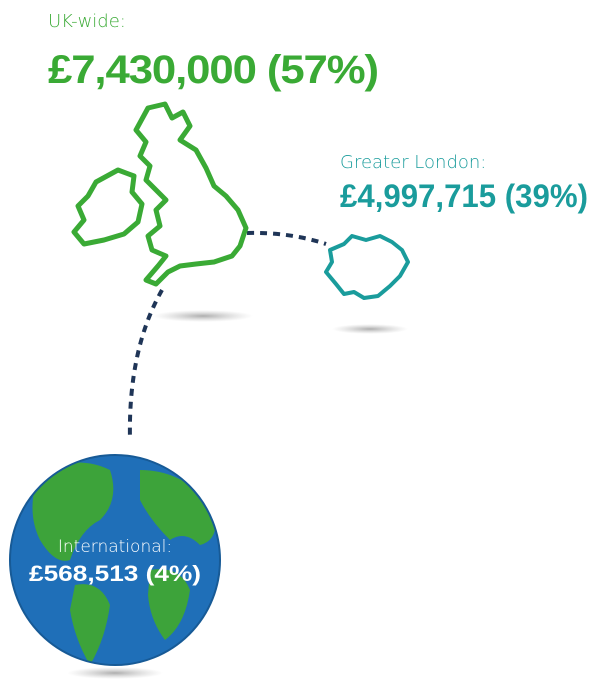 The image size is (597, 679). I want to click on region-label: International:, so click(115, 547).